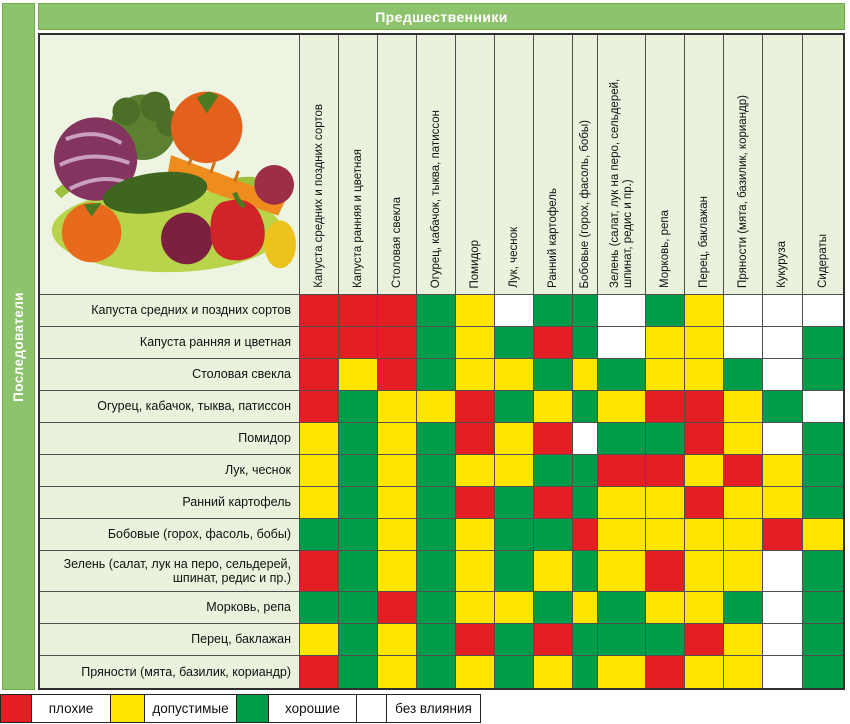 The width and height of the screenshot is (850, 724). I want to click on column-header: Капуста средних и поздних сортов, so click(319, 164).